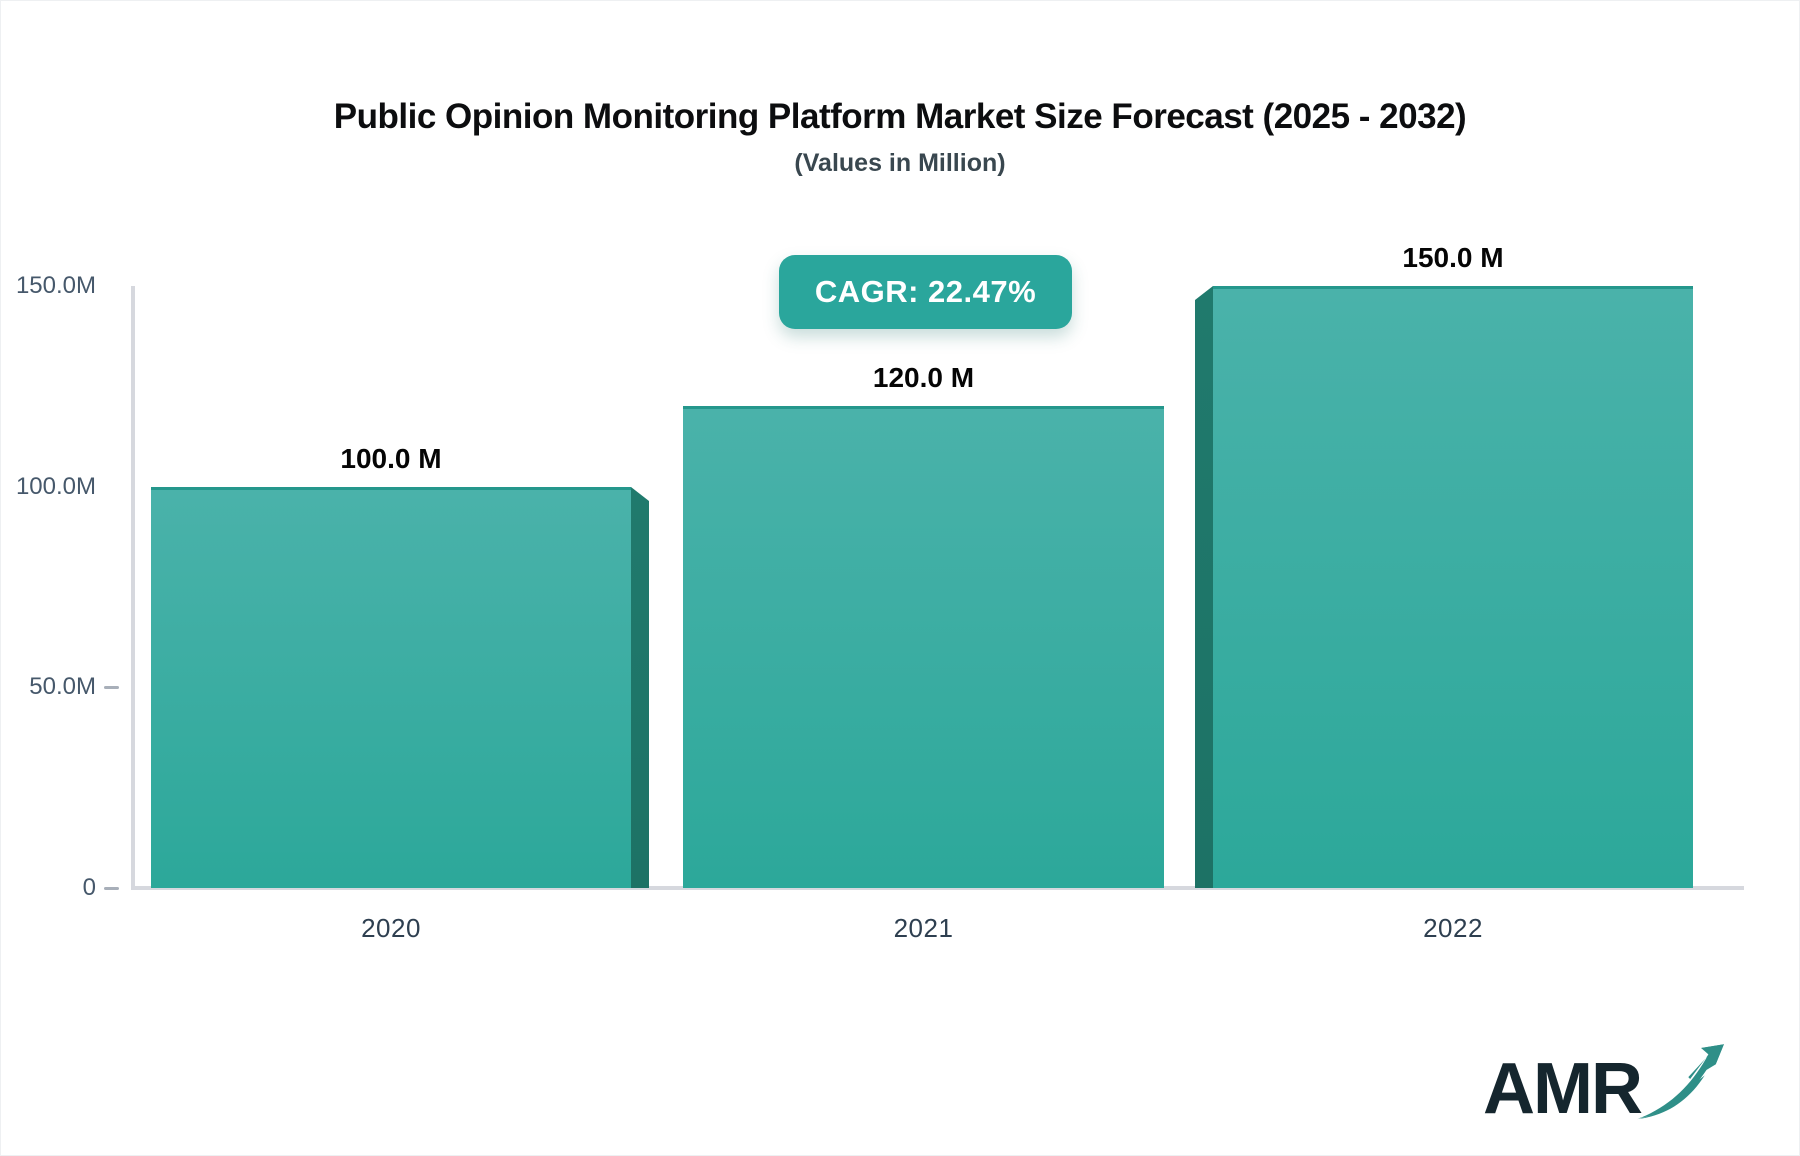  I want to click on y-tick-label: 0, so click(89, 887).